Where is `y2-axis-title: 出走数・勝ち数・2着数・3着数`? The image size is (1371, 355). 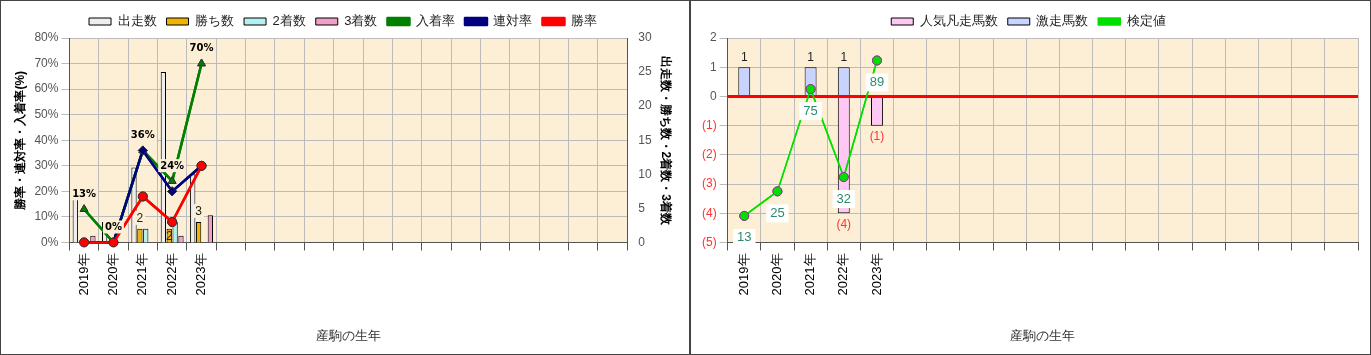 y2-axis-title: 出走数・勝ち数・2着数・3着数 is located at coordinates (666, 140).